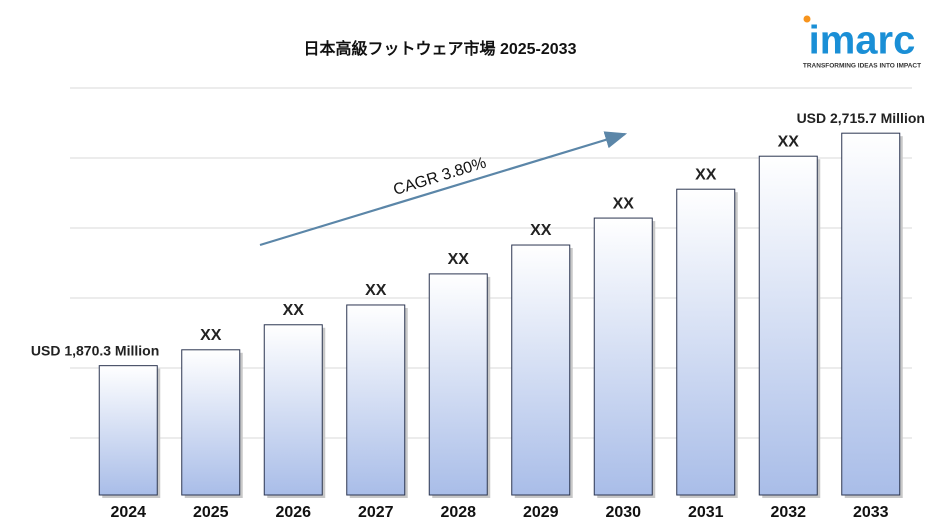 The height and width of the screenshot is (529, 940). What do you see at coordinates (293, 512) in the screenshot?
I see `x-tick-label: 2026` at bounding box center [293, 512].